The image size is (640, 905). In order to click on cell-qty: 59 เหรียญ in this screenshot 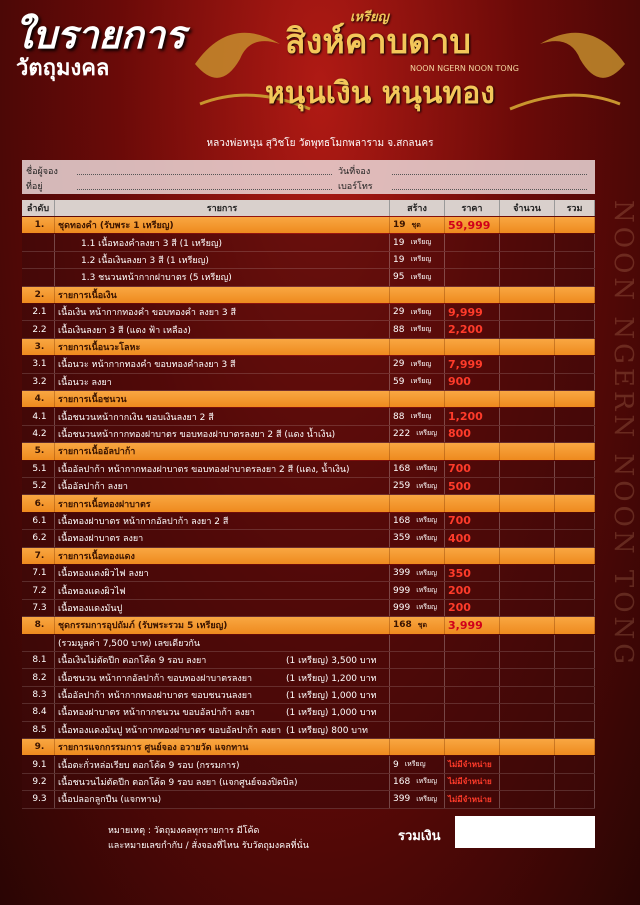, I will do `click(417, 381)`.